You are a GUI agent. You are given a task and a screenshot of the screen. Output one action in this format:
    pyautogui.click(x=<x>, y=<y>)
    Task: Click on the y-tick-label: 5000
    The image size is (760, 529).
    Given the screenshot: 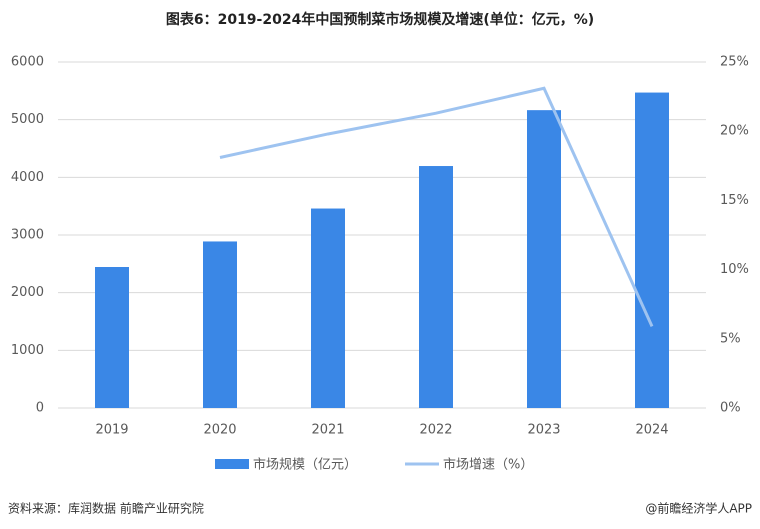 What is the action you would take?
    pyautogui.click(x=27, y=119)
    